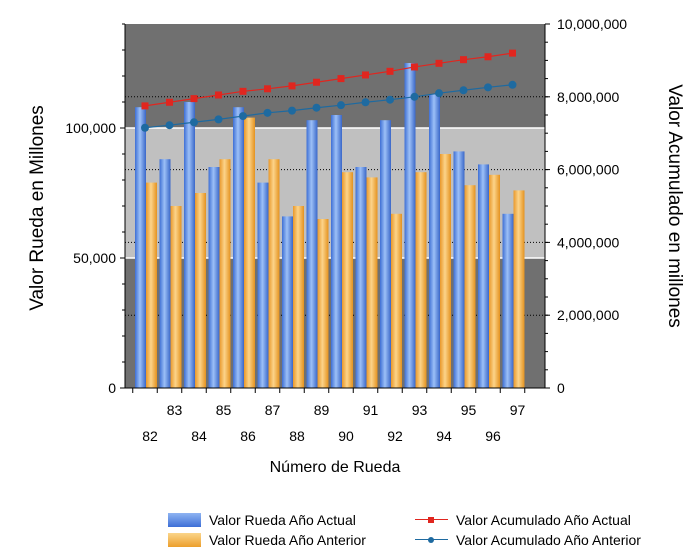 Image resolution: width=686 pixels, height=549 pixels. Describe the element at coordinates (335, 467) in the screenshot. I see `x-axis-title: Número de Rueda` at that location.